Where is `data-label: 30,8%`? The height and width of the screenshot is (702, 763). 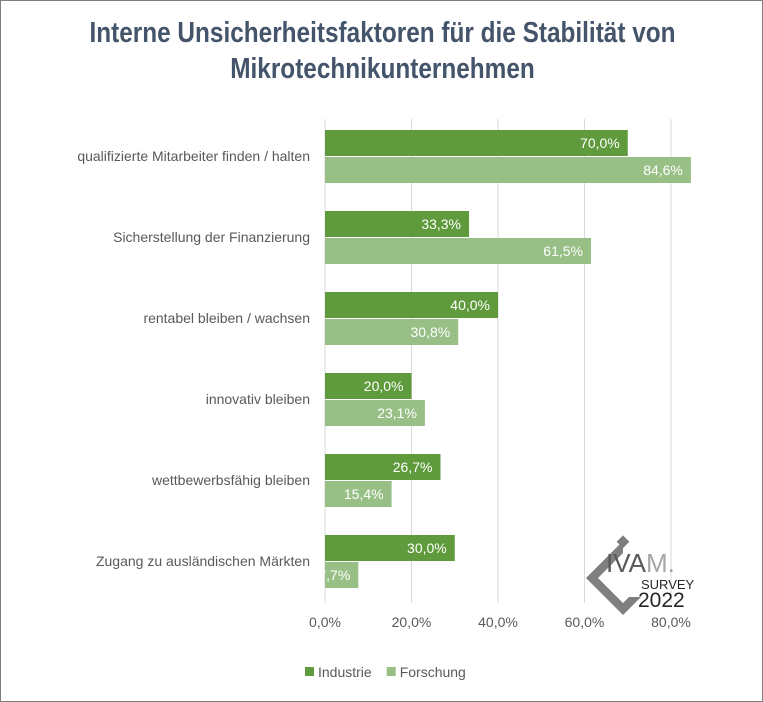
data-label: 30,8% is located at coordinates (431, 332).